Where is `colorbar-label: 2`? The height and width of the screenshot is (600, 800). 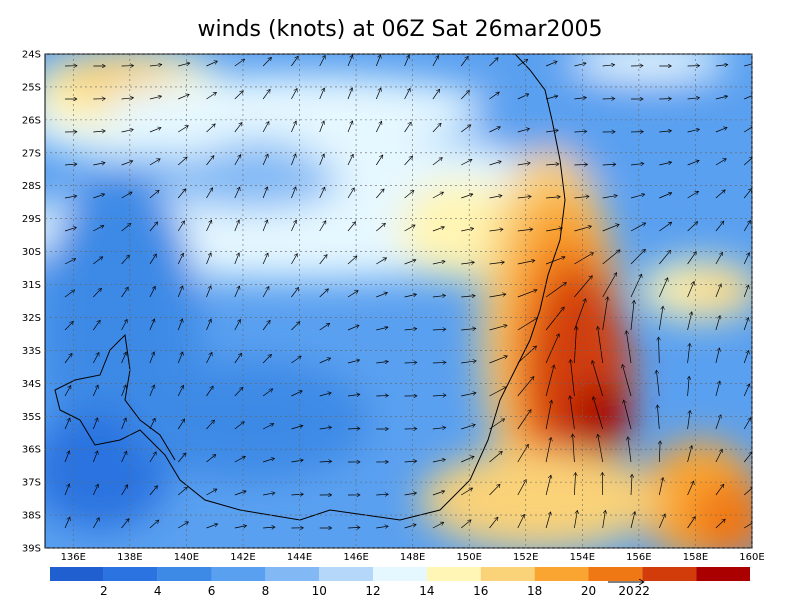
colorbar-label: 2 is located at coordinates (104, 591).